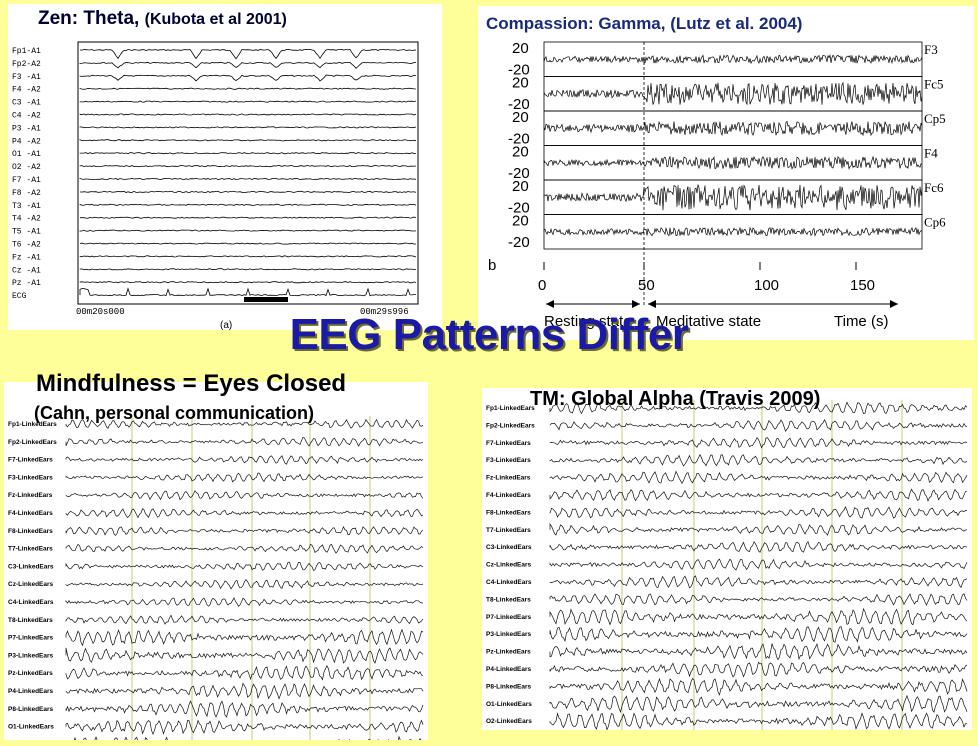 This screenshot has width=978, height=746. I want to click on tm-channel-label: Fp1-LinkedEars, so click(510, 408).